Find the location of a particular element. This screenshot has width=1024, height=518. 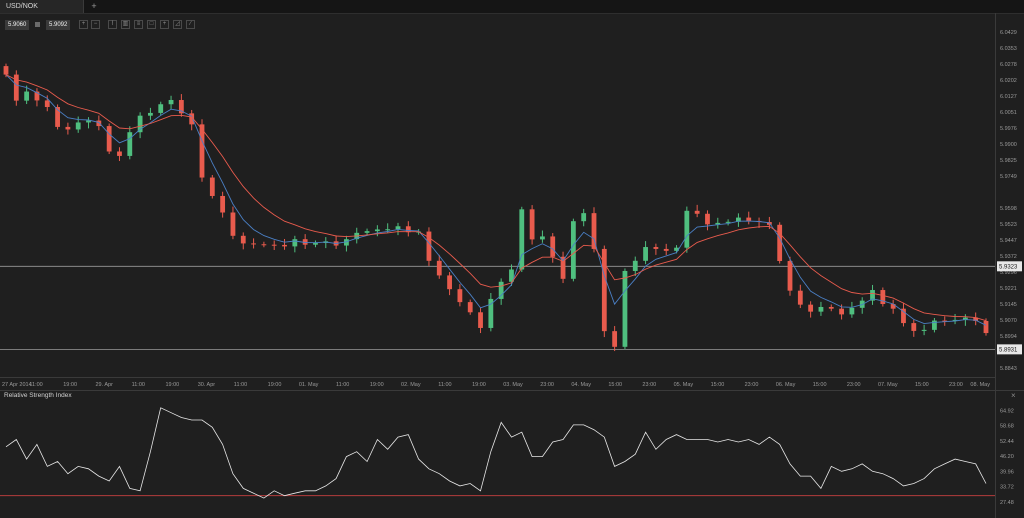

time-tick-label: 03. May is located at coordinates (513, 385).